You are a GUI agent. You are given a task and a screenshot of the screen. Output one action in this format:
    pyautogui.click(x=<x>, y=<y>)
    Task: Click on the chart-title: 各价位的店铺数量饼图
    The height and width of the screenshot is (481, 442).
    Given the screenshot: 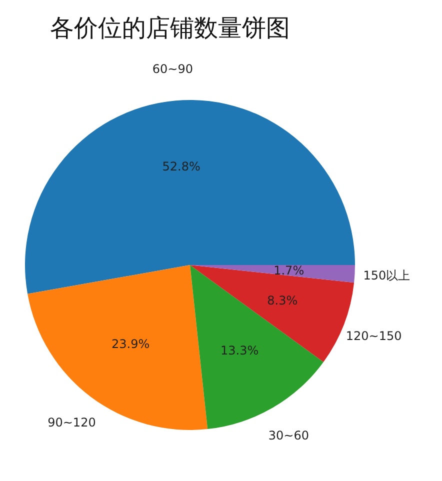 What is the action you would take?
    pyautogui.click(x=170, y=28)
    